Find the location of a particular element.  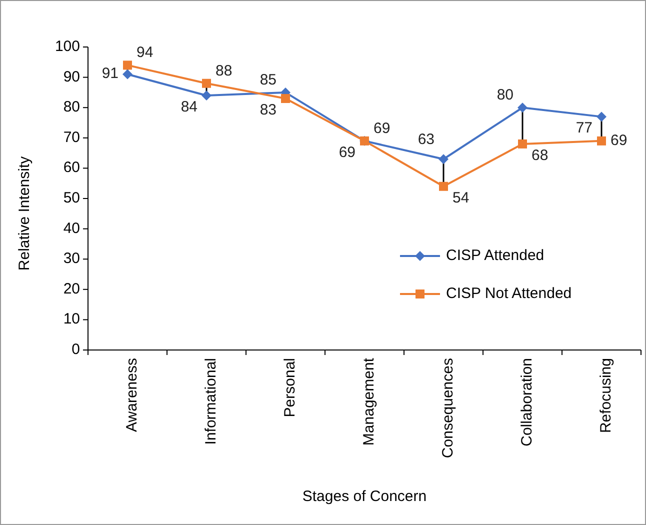

data-label: 63 is located at coordinates (426, 139).